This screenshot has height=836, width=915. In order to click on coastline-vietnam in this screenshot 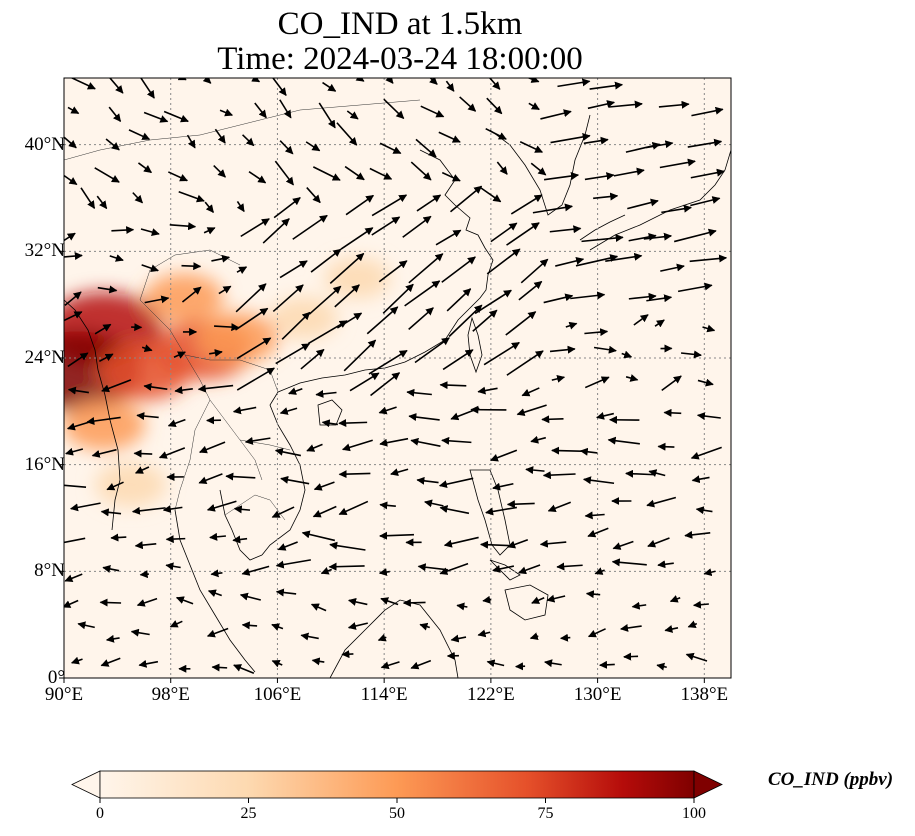, I will do `click(283, 473)`.